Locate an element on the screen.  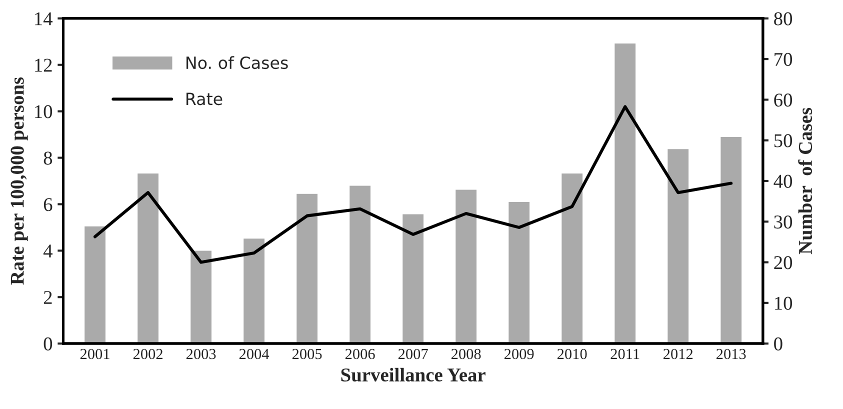
y2-tick-label: 10 is located at coordinates (783, 303).